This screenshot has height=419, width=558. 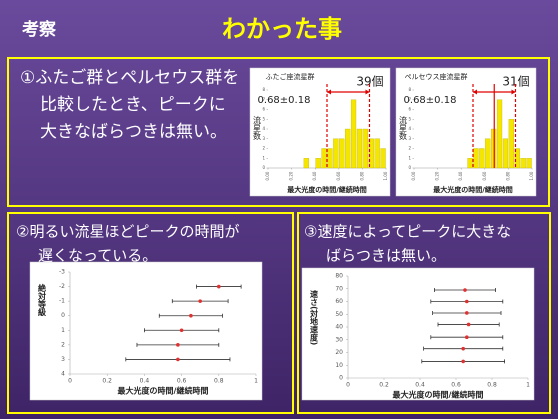 What do you see at coordinates (386, 256) in the screenshot?
I see `panel-text: ばらつきは無い。` at bounding box center [386, 256].